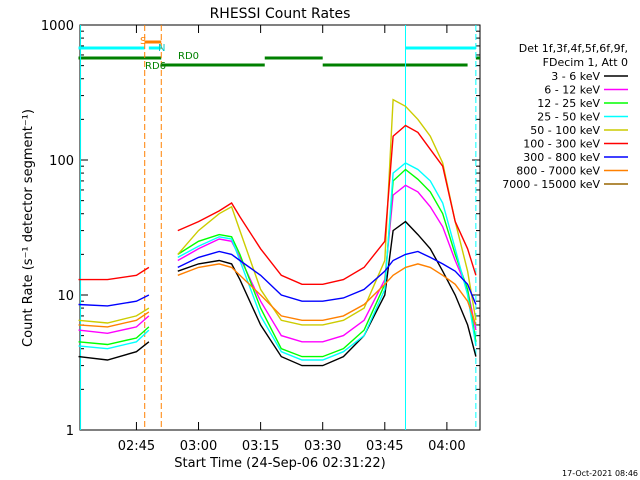 The height and width of the screenshot is (480, 640). I want to click on legend-header-line1: Det 1f,3f,4f,5f,6f,9f,, so click(573, 48).